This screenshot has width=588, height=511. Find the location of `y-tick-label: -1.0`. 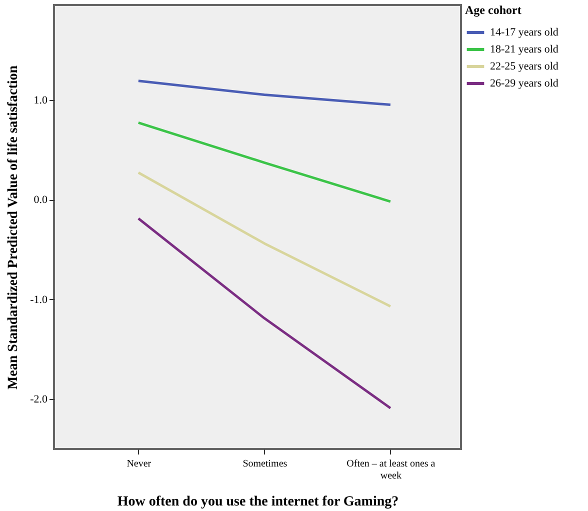

y-tick-label: -1.0 is located at coordinates (39, 300).